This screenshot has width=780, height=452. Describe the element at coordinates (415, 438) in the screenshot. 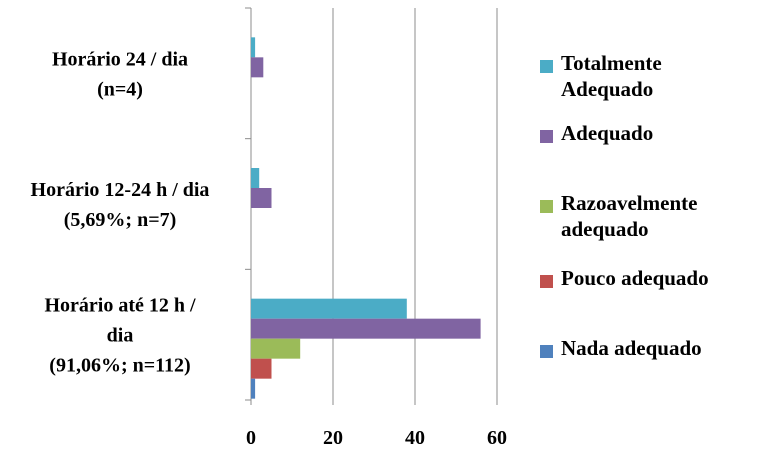

I see `x-tick-label: 40` at that location.